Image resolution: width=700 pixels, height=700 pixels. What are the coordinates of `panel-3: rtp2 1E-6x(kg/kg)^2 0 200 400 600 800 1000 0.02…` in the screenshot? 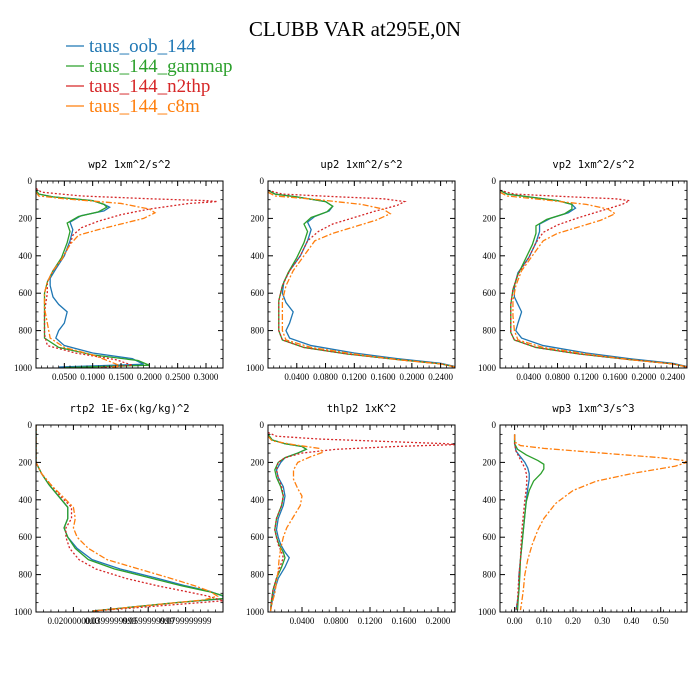 It's located at (119, 514).